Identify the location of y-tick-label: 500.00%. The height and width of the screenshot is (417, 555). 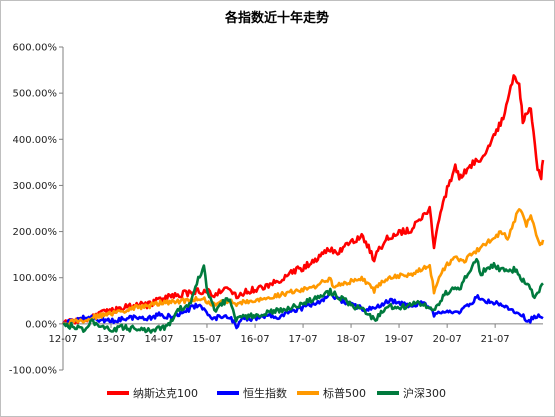
(35, 94).